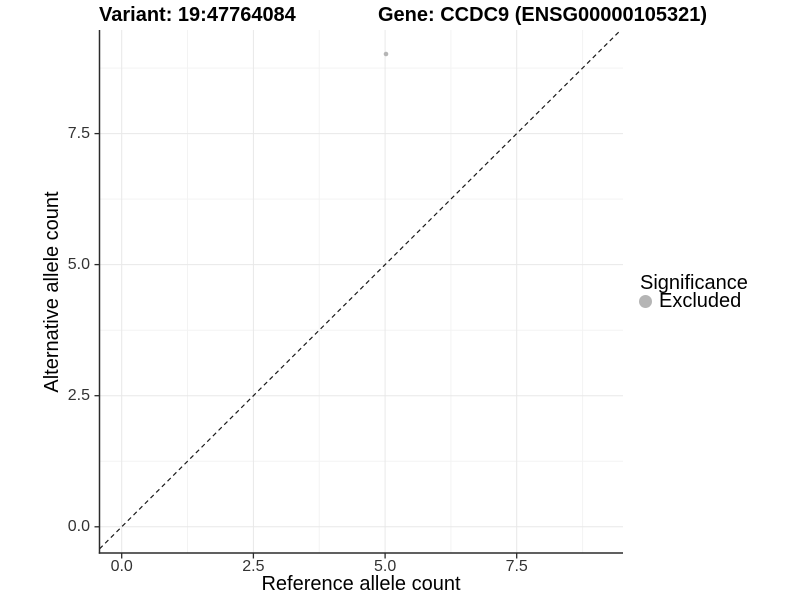  I want to click on x-tick-0-0: 0.0, so click(121, 566).